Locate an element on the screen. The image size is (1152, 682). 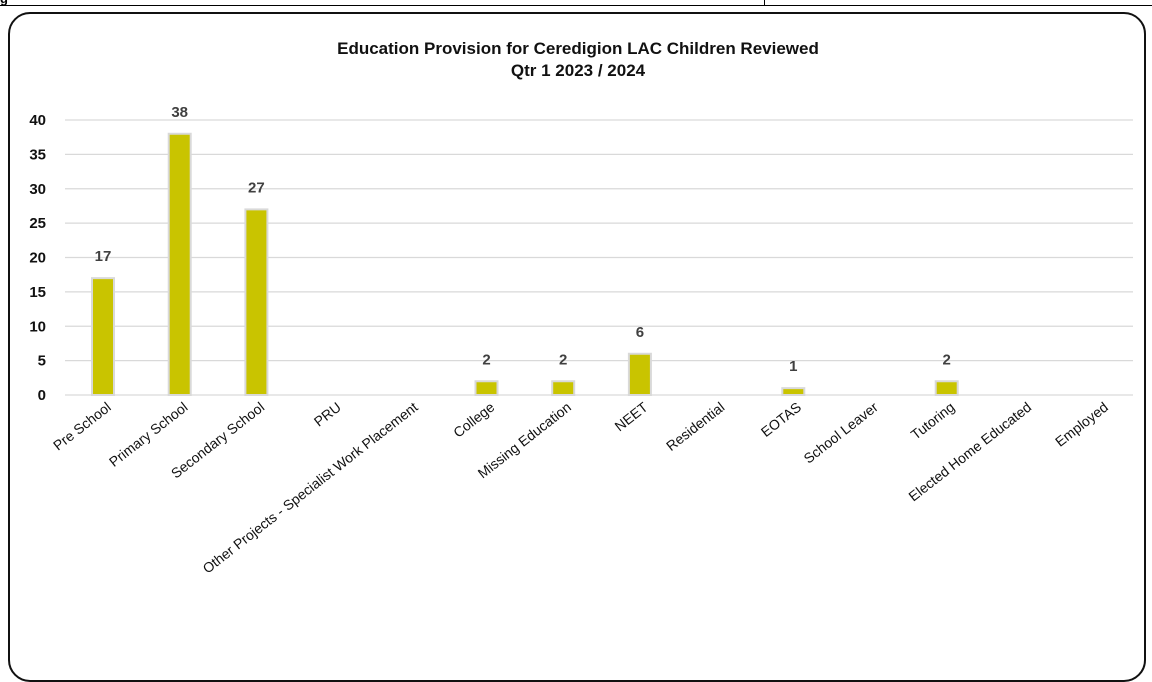
x-tick-label: EOTAS is located at coordinates (781, 419).